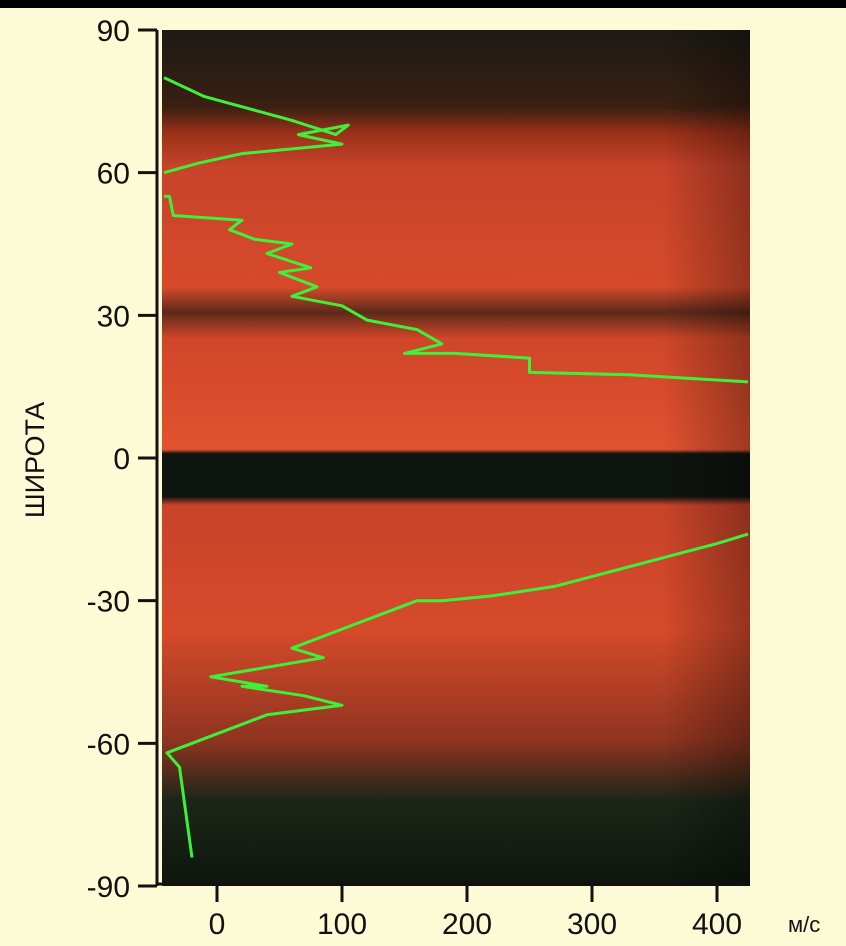  I want to click on x-tick-label: 400, so click(717, 924).